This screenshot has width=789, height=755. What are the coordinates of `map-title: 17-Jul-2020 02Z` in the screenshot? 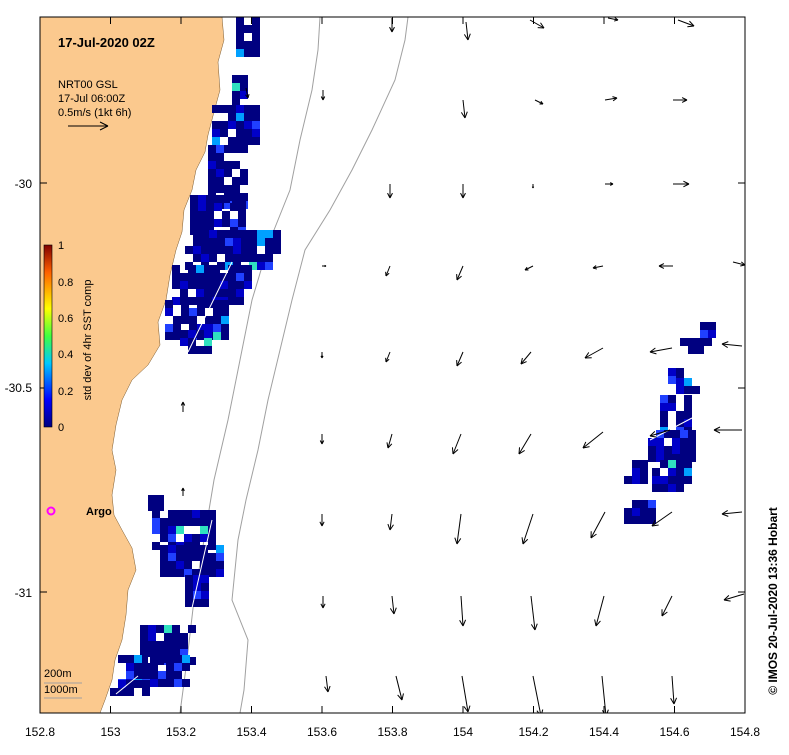 It's located at (106, 42).